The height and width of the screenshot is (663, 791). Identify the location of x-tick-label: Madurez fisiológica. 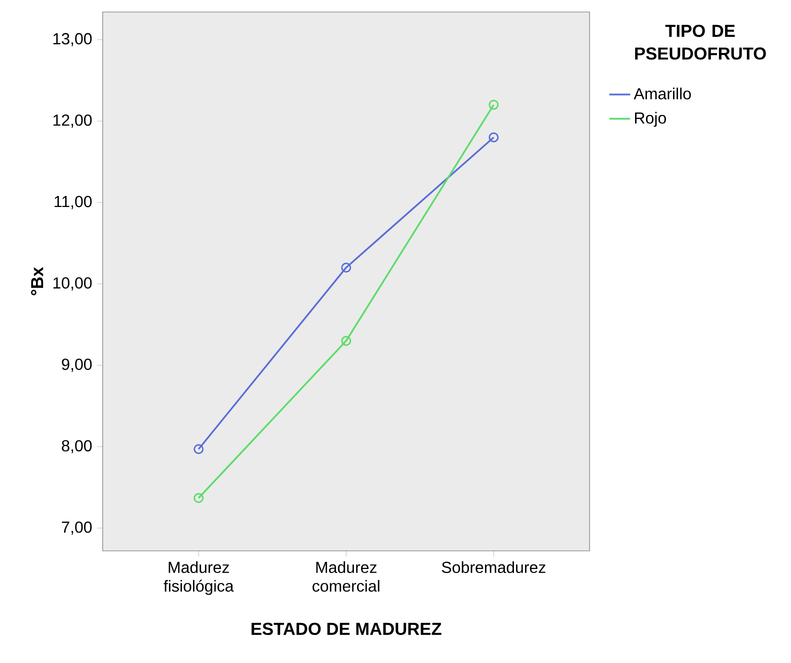
(199, 578).